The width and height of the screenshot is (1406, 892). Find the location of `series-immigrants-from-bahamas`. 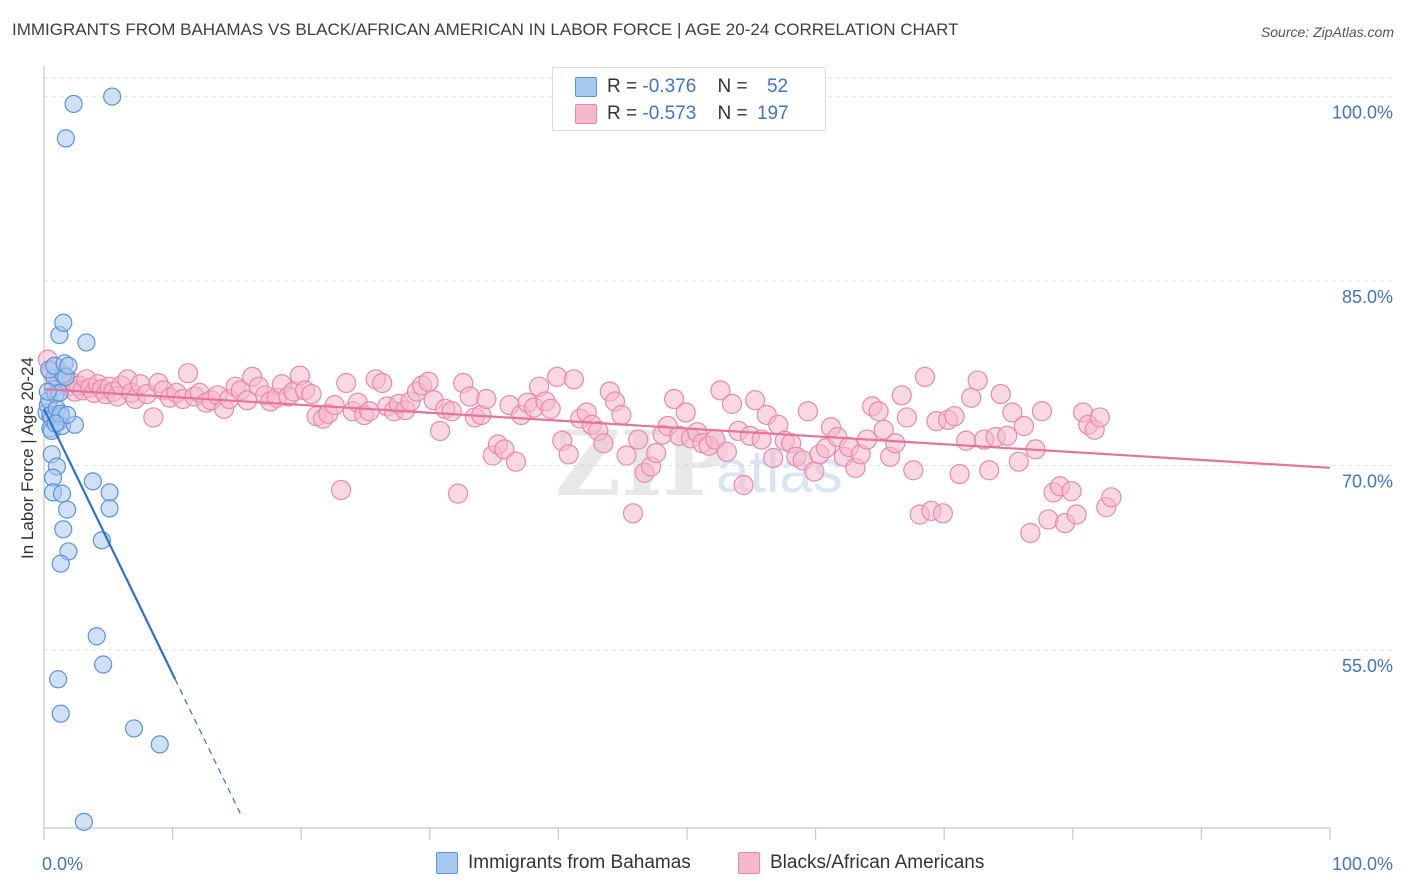

series-immigrants-from-bahamas is located at coordinates (103, 459).